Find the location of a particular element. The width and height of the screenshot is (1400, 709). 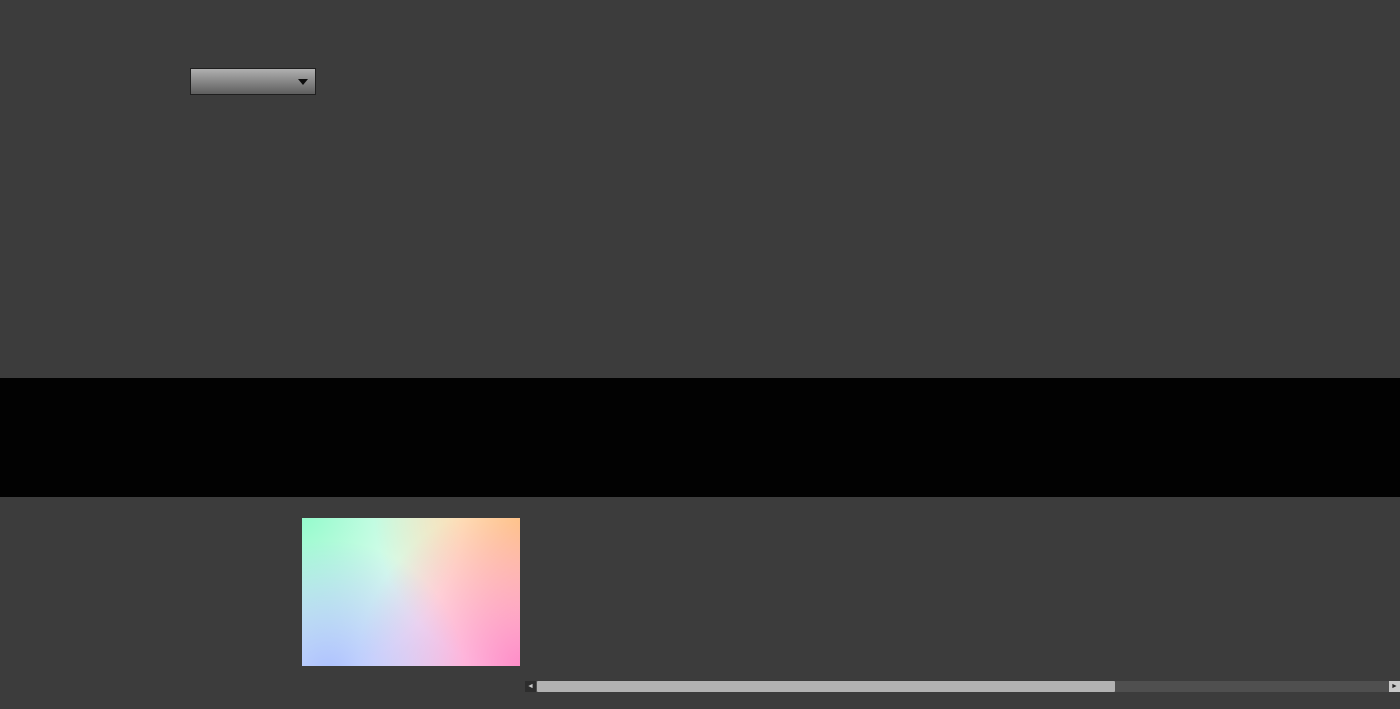

de-formula-dropdown is located at coordinates (253, 81).